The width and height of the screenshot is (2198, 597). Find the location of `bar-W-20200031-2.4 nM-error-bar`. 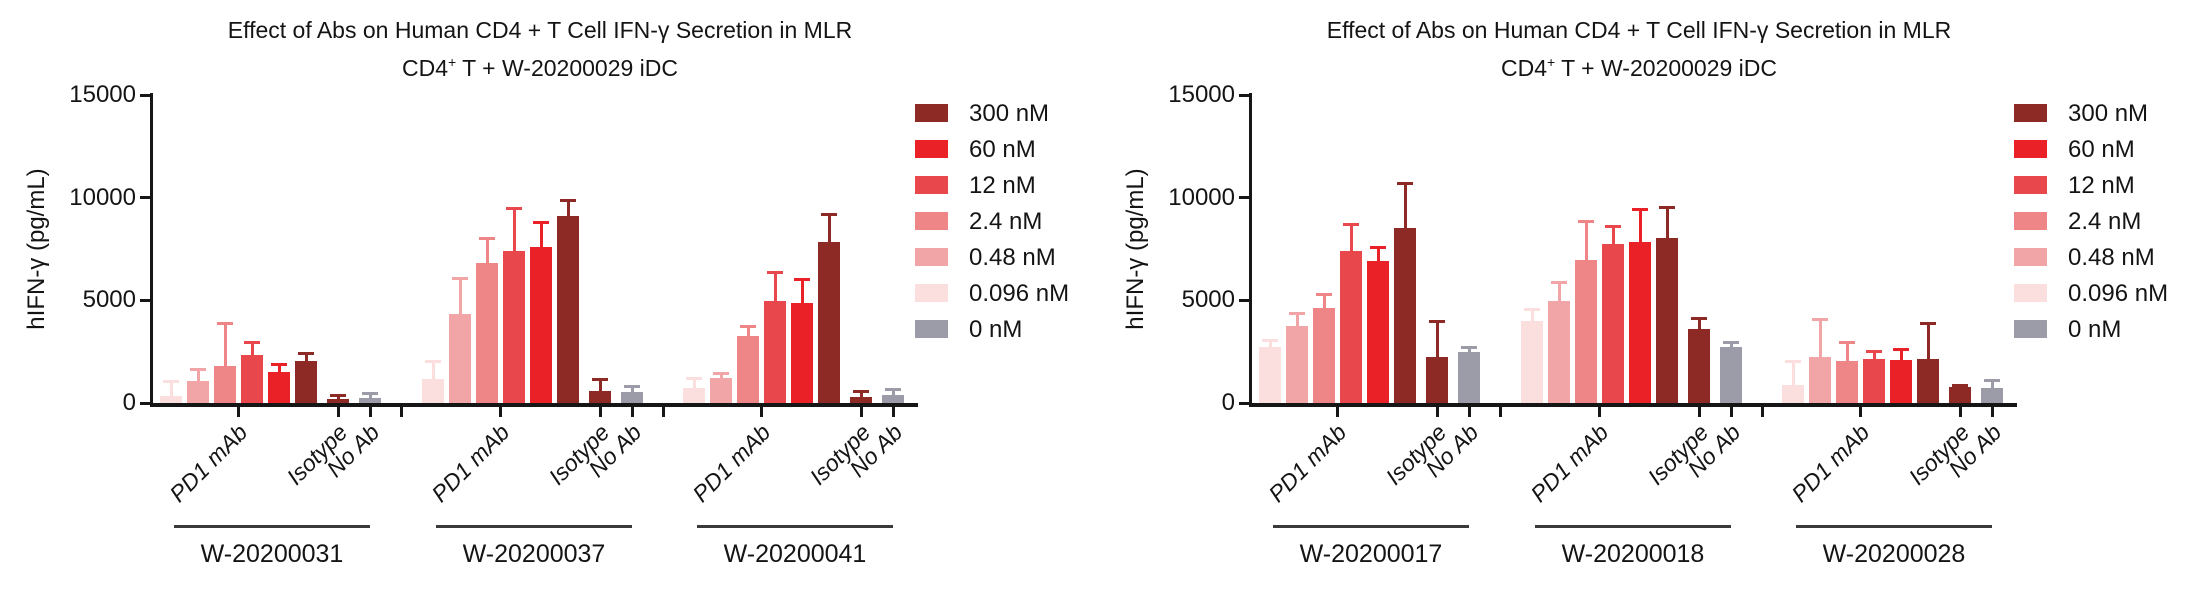

bar-W-20200031-2.4 nM-error-bar is located at coordinates (225, 345).